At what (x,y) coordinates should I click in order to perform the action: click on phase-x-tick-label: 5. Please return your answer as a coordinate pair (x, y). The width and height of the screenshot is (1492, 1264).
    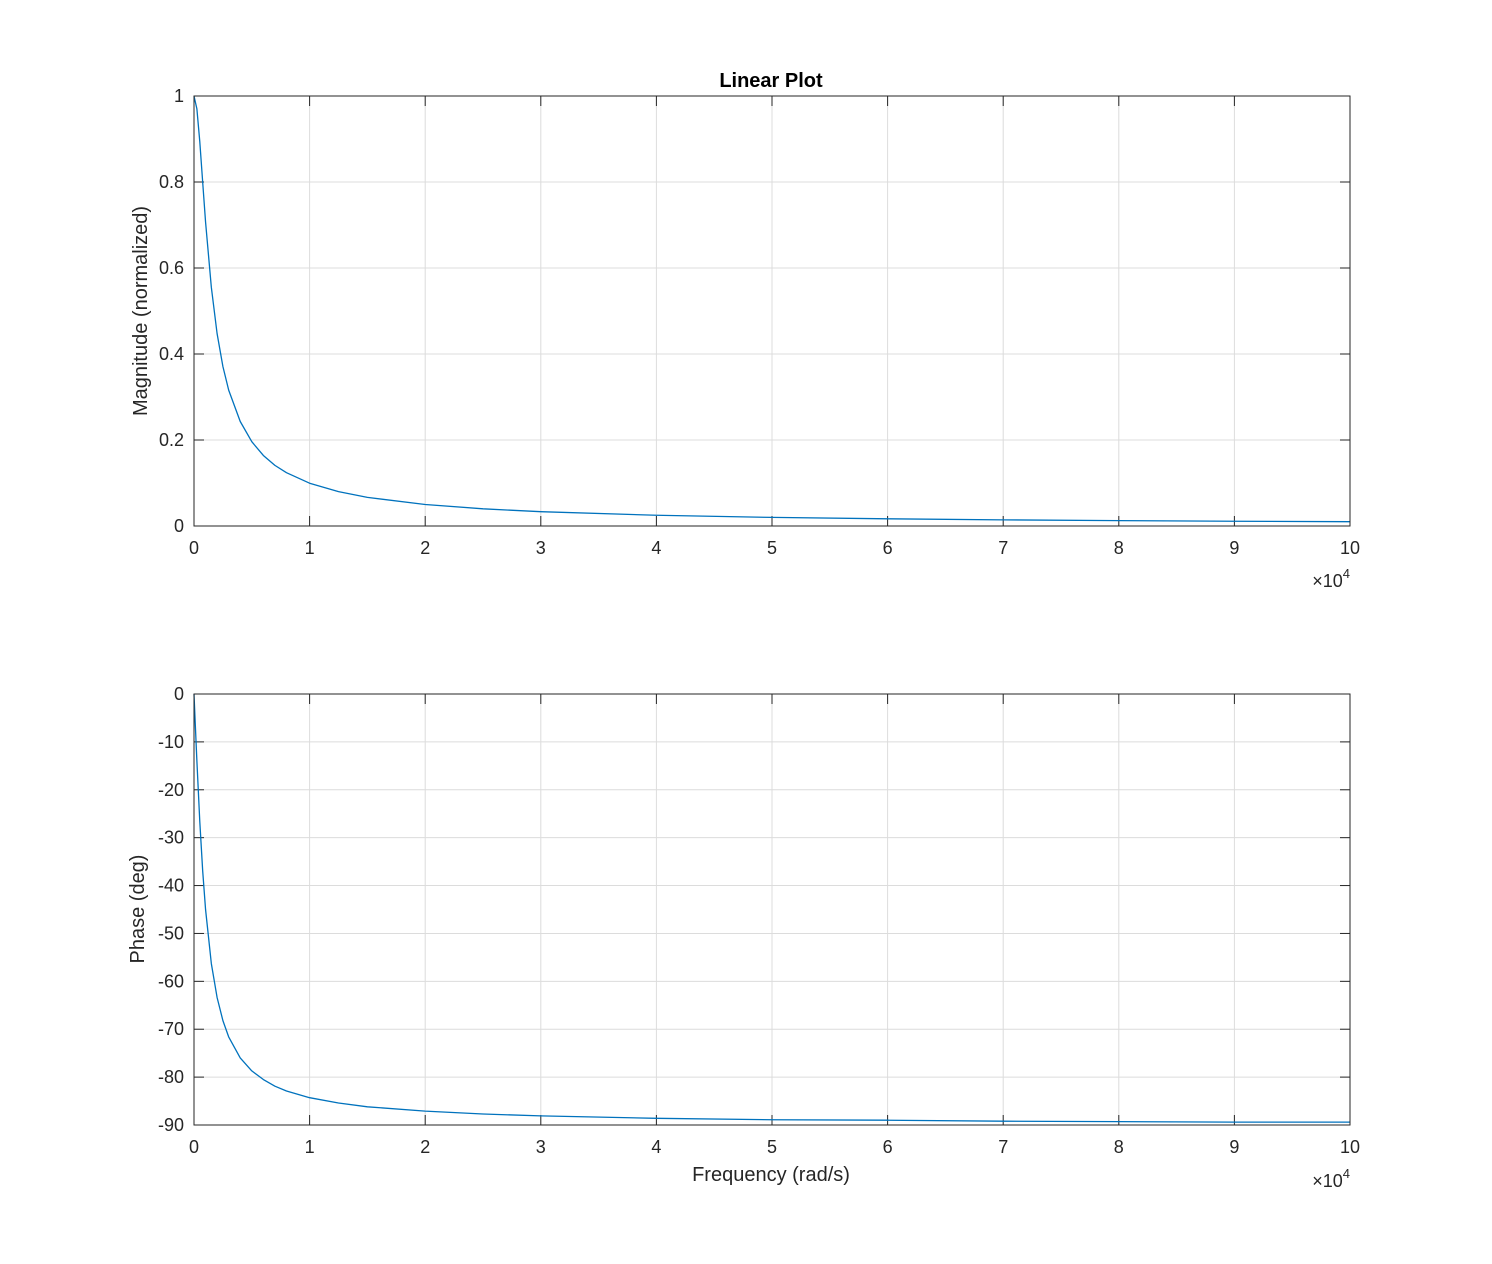
    Looking at the image, I should click on (772, 1147).